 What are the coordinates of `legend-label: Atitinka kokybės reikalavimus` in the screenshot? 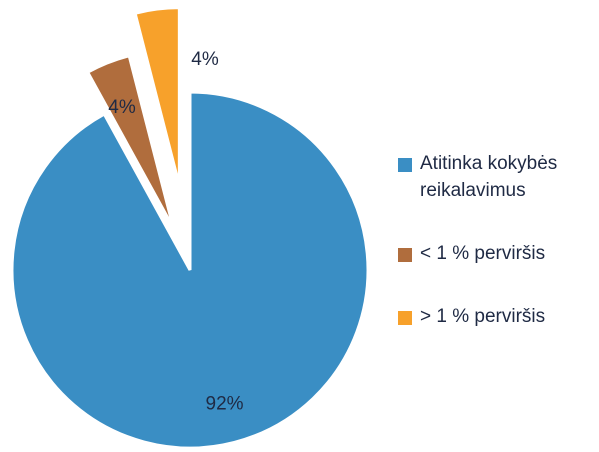 It's located at (489, 177).